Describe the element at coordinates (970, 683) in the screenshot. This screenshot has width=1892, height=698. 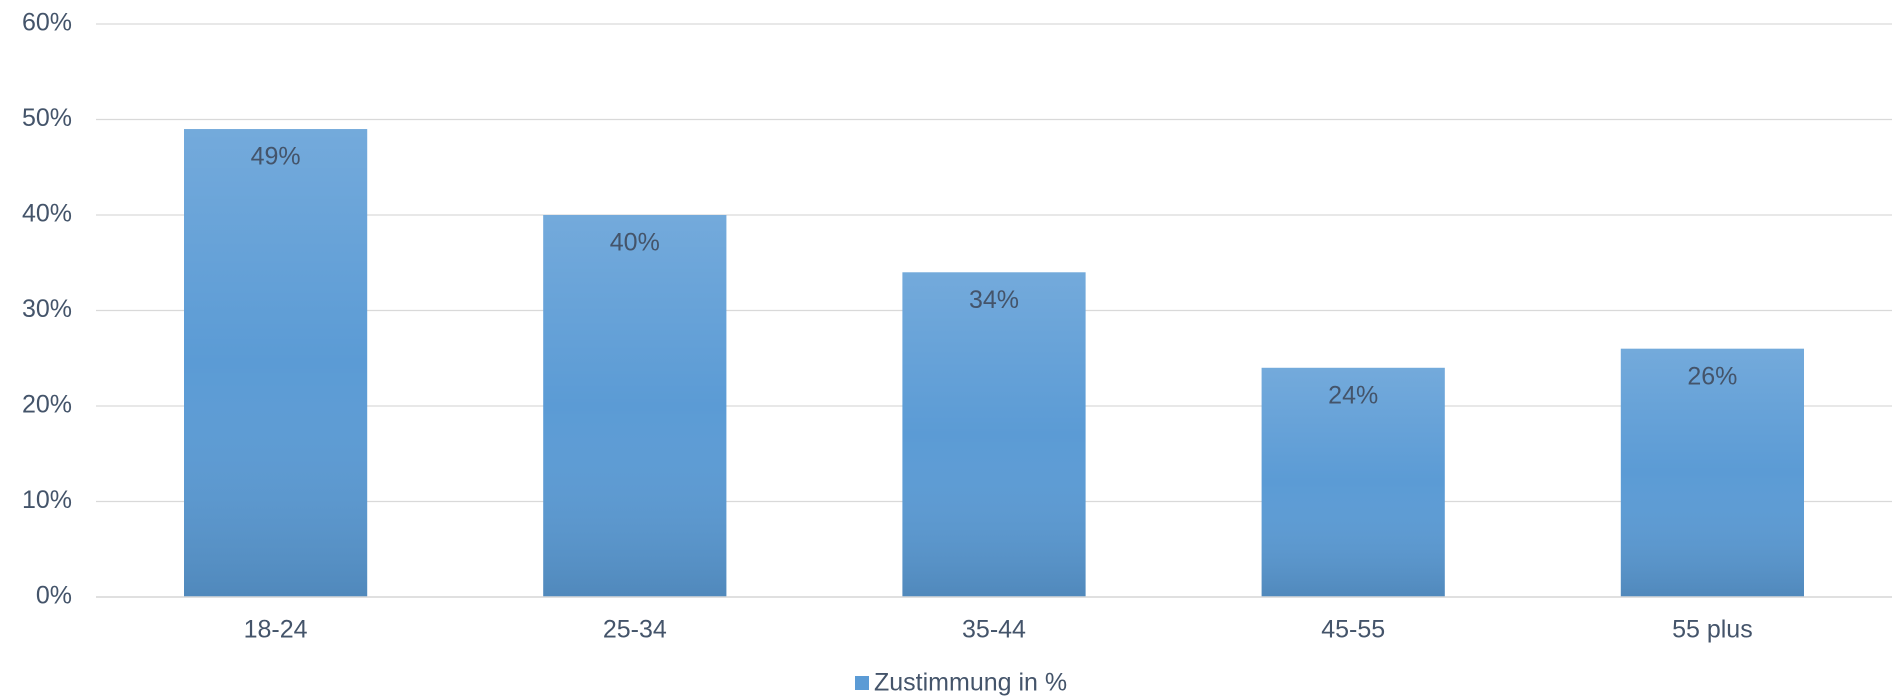
I see `legend-label: Zustimmung in %` at that location.